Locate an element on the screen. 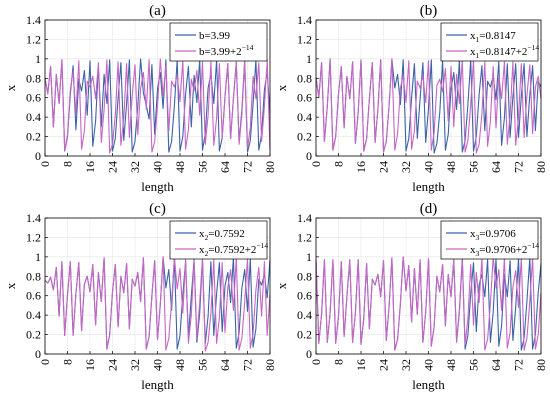 The image size is (550, 400). legend-label: b=3.99+2−14 is located at coordinates (226, 50).